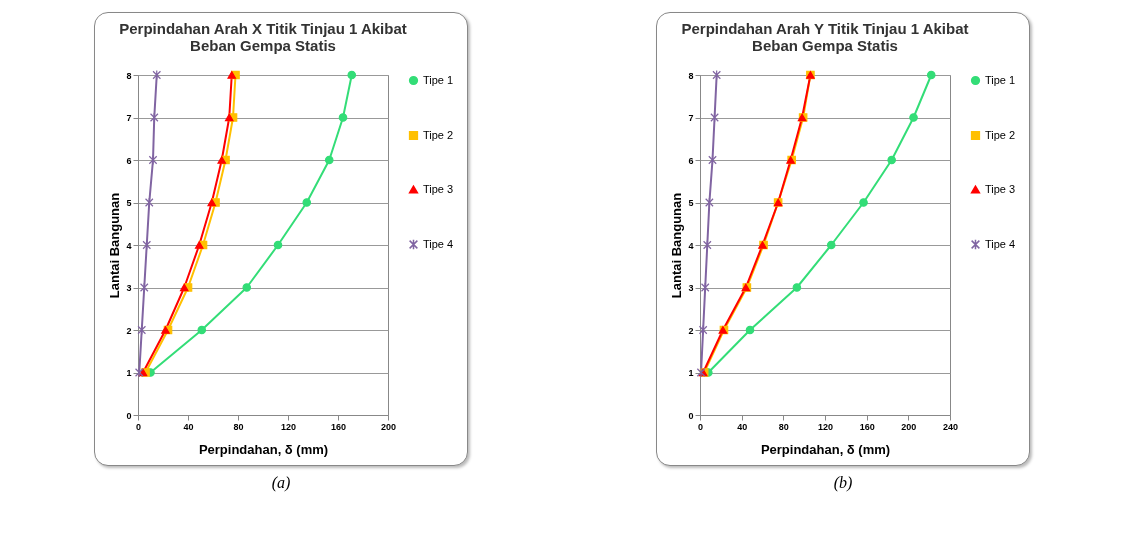 The width and height of the screenshot is (1124, 551). Describe the element at coordinates (843, 483) in the screenshot. I see `text: (b)` at that location.